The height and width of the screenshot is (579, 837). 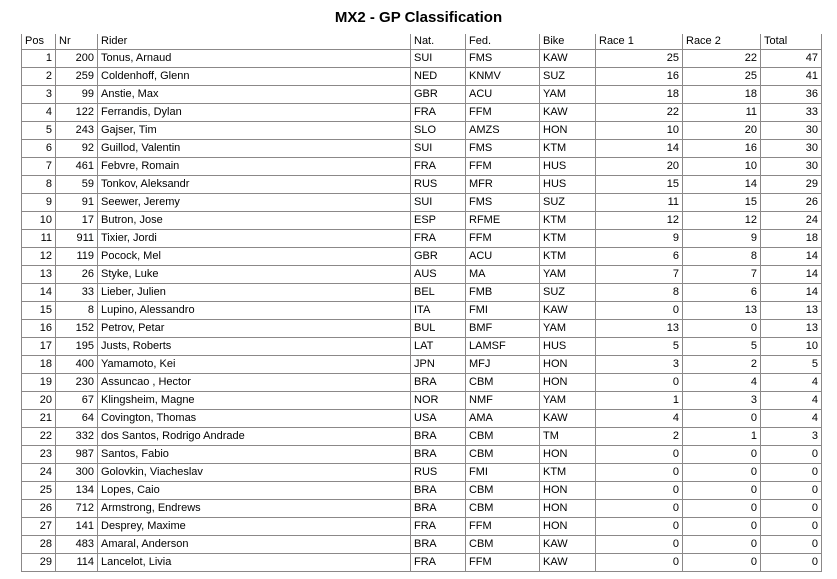 I want to click on table-row: 28 483 Amaral, Anderson BRA CBM KAW 0 0 0, so click(x=421, y=544).